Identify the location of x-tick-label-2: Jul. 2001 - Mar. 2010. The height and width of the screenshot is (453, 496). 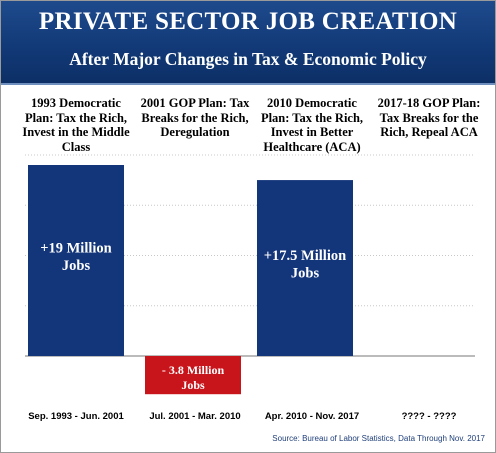
(195, 416).